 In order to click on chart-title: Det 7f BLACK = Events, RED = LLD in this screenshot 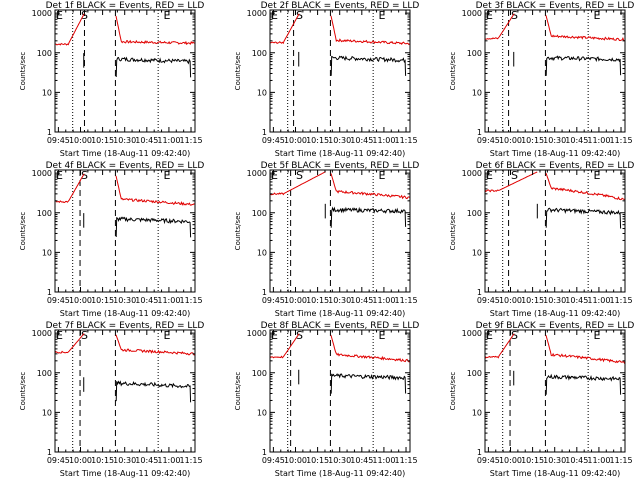, I will do `click(125, 326)`.